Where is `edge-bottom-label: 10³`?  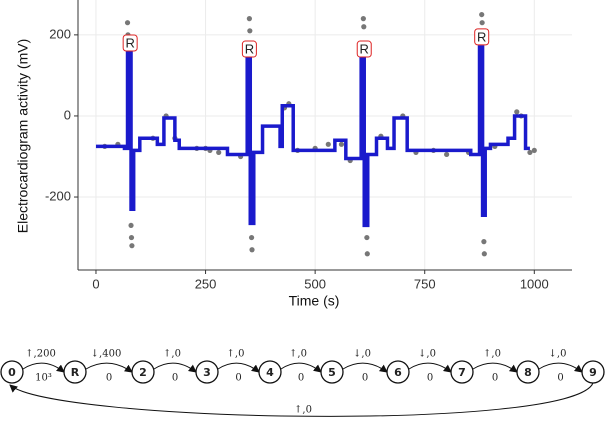 edge-bottom-label: 10³ is located at coordinates (43, 378).